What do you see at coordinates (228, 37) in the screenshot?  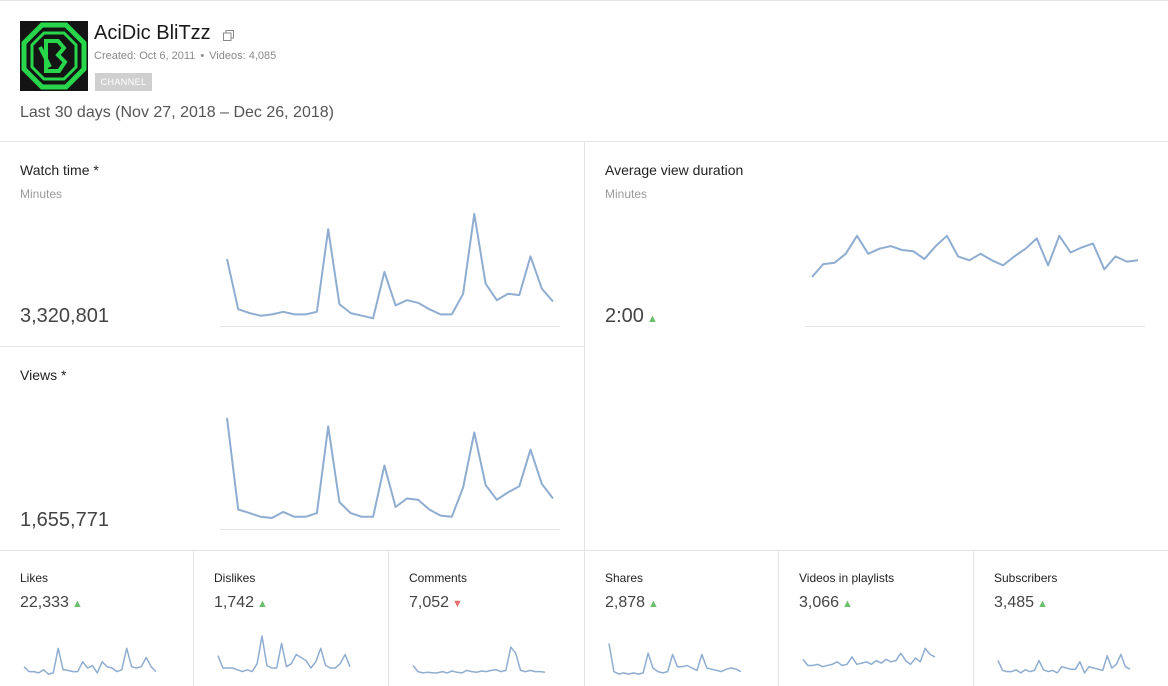 I see `external-link-icon` at bounding box center [228, 37].